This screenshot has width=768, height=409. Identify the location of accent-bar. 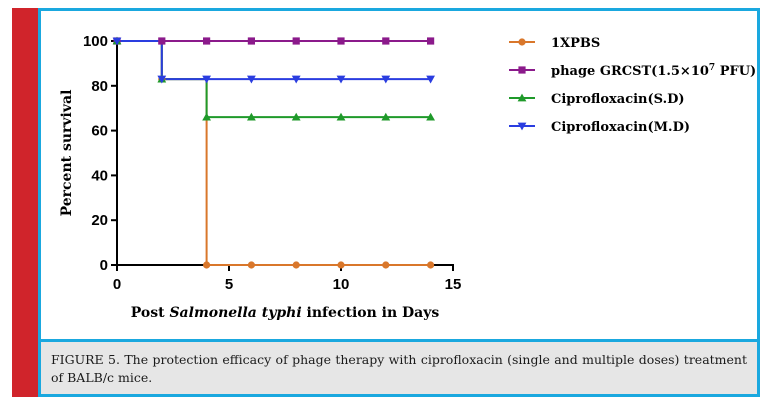
(25, 202).